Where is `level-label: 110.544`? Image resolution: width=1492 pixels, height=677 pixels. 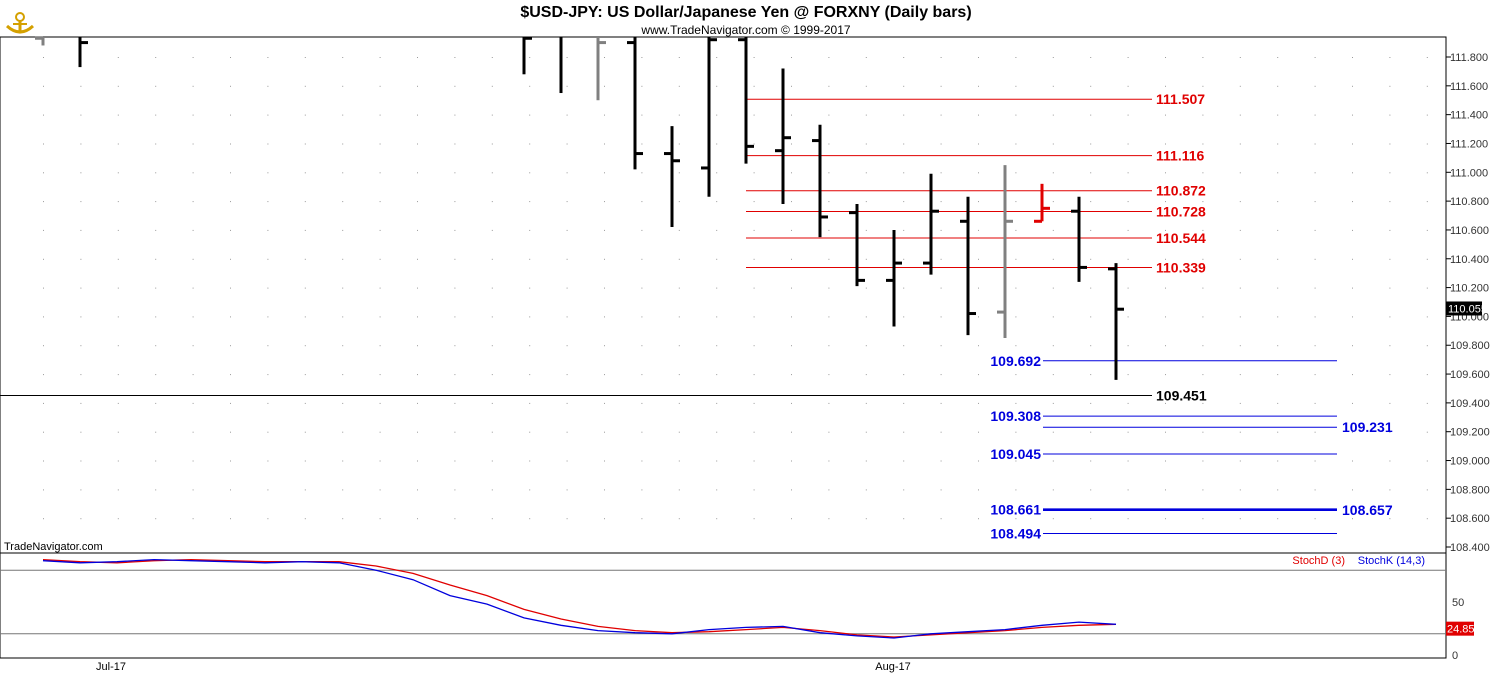 level-label: 110.544 is located at coordinates (1181, 238).